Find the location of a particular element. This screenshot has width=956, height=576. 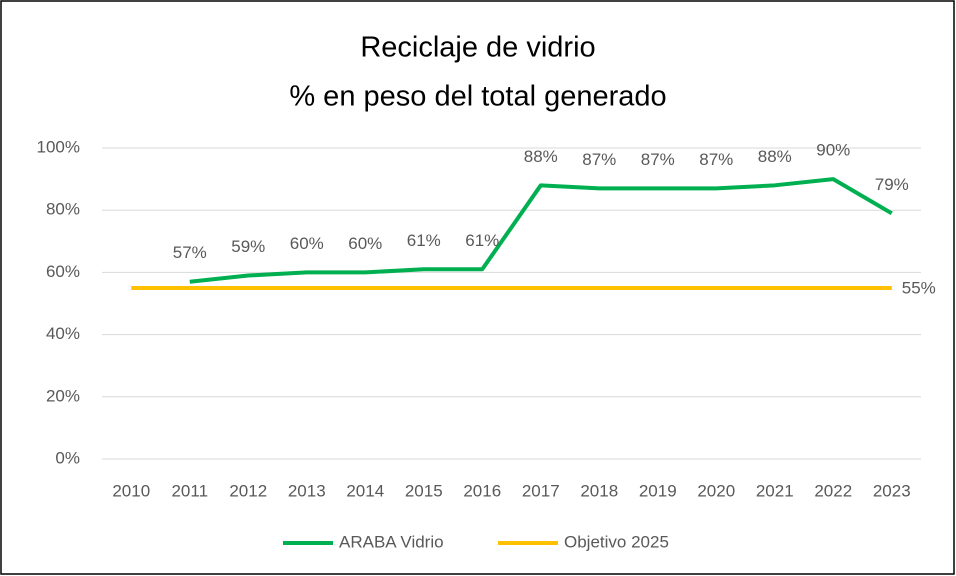

data-label: 90% is located at coordinates (833, 150).